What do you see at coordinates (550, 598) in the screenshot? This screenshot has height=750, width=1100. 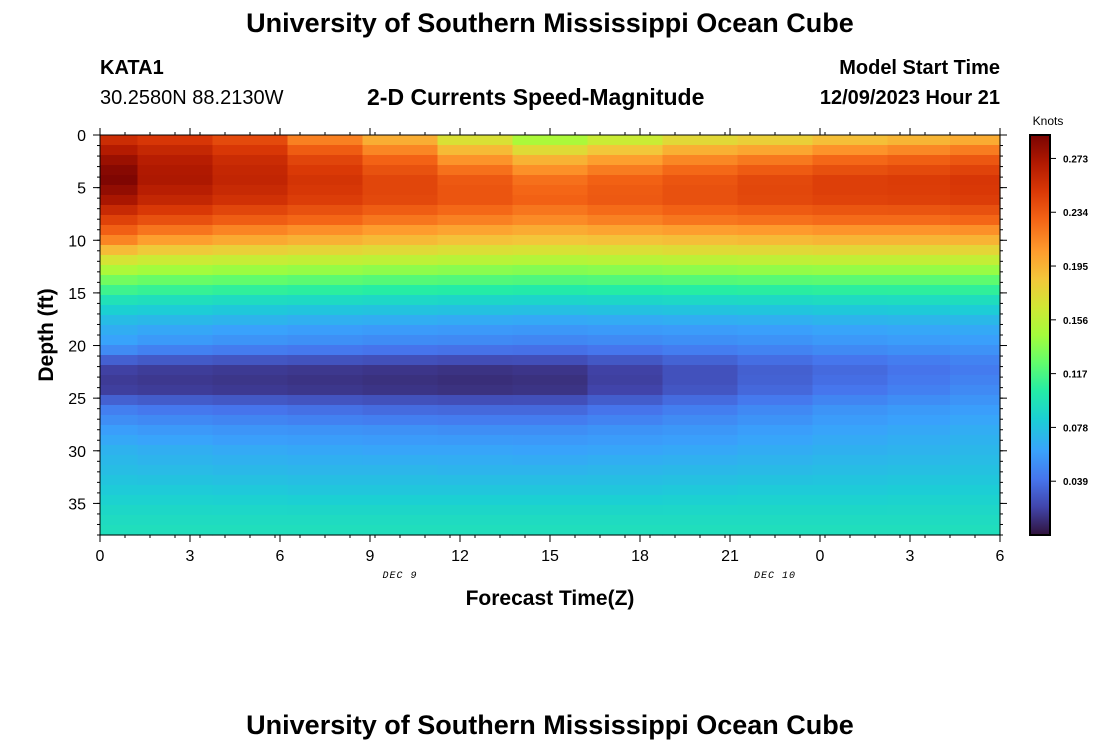 I see `x-axis-label: Forecast Time(Z)` at bounding box center [550, 598].